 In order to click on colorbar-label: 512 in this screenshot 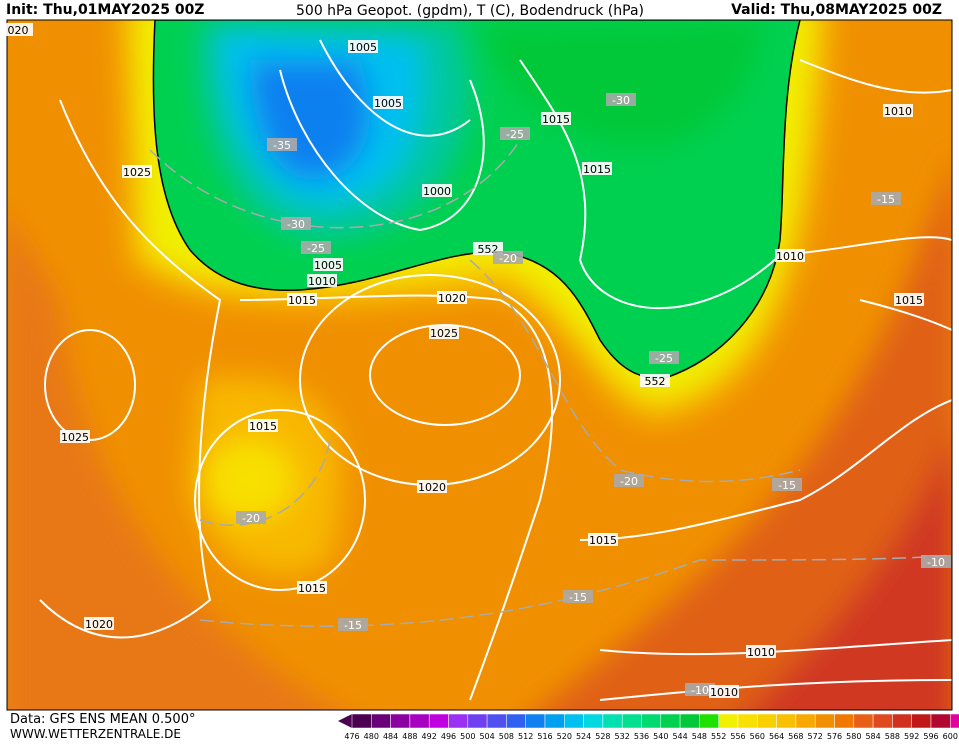, I will do `click(525, 736)`.